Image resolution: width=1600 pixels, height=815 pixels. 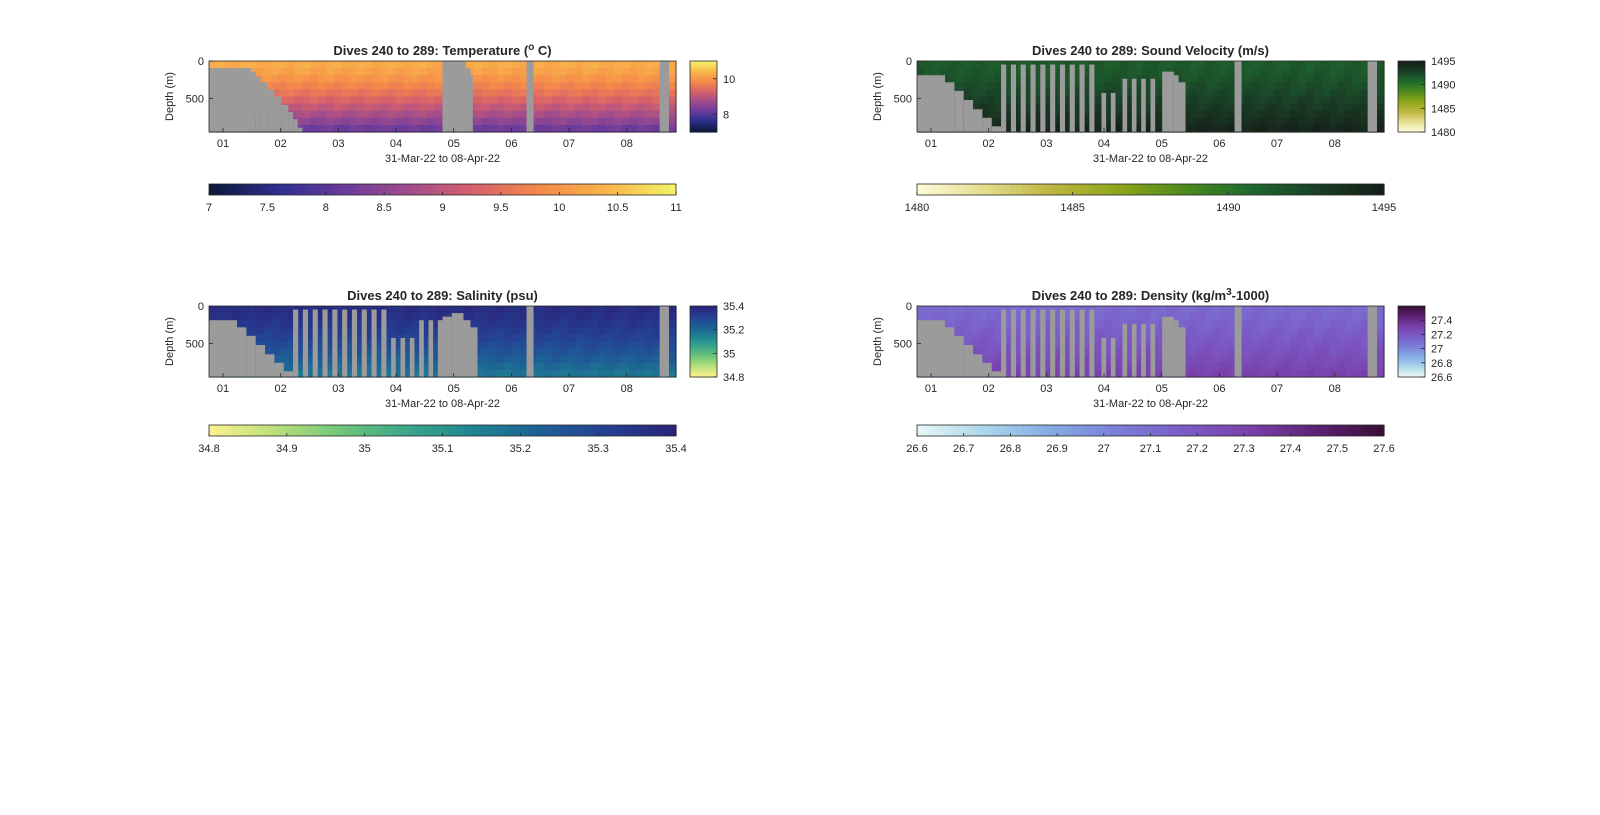 What do you see at coordinates (675, 449) in the screenshot?
I see `horizontal-colorbar-tick-label: 35.4` at bounding box center [675, 449].